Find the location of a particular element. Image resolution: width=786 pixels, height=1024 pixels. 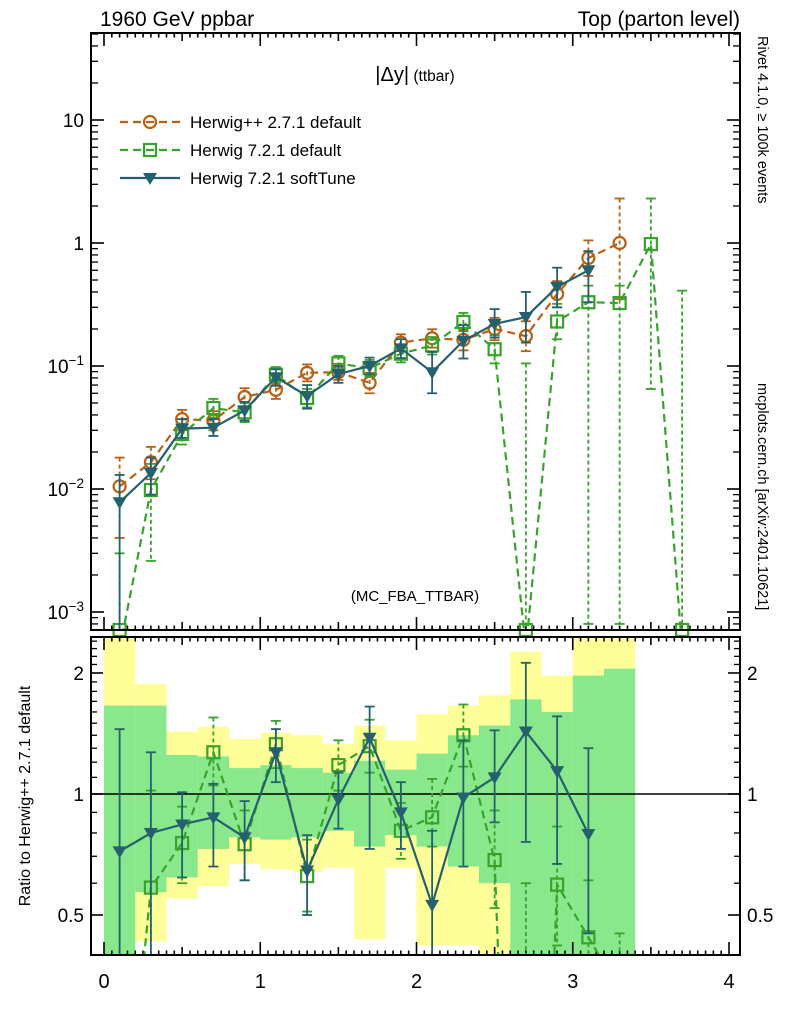

x-tick-label: 2 is located at coordinates (416, 982).